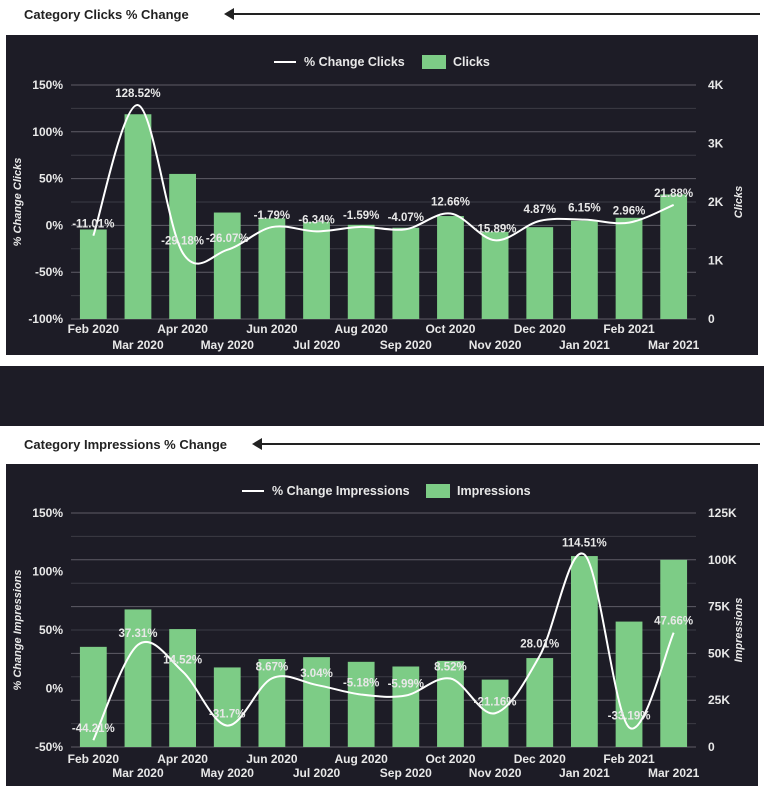 This screenshot has width=764, height=802. What do you see at coordinates (341, 491) in the screenshot?
I see `legend-line-label: % Change Impressions` at bounding box center [341, 491].